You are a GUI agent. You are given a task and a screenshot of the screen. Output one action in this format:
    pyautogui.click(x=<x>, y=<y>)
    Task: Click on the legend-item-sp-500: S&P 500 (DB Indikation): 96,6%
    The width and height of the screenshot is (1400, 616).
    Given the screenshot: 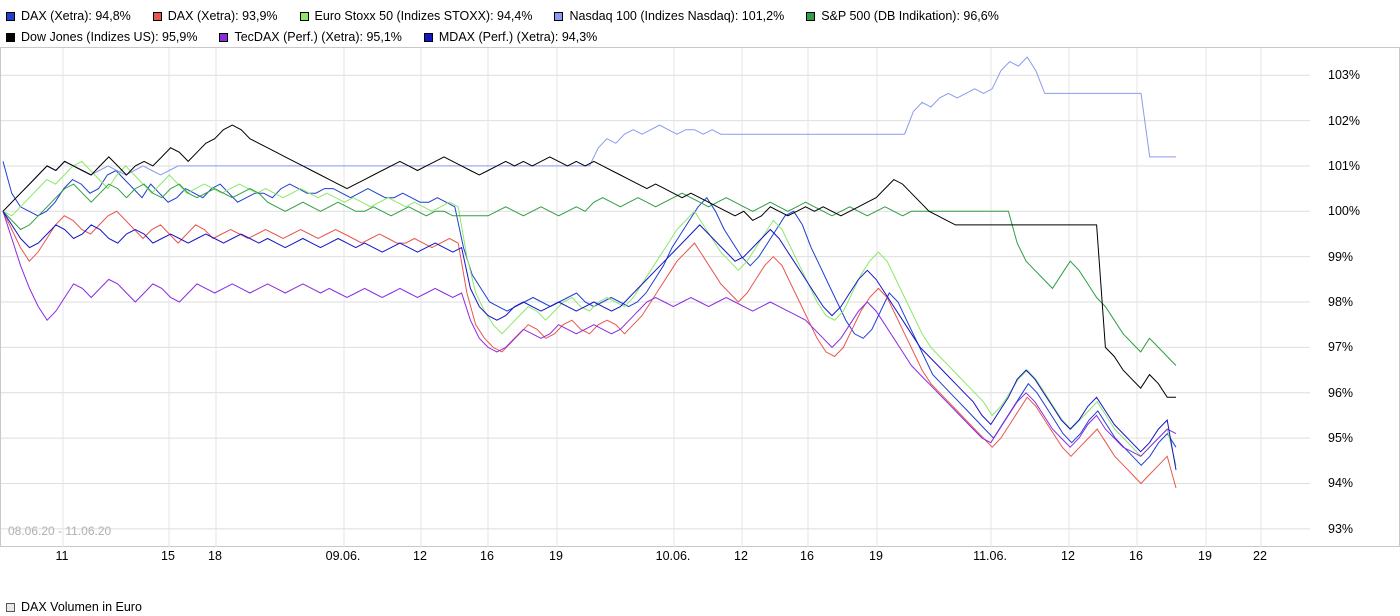 What is the action you would take?
    pyautogui.click(x=902, y=16)
    